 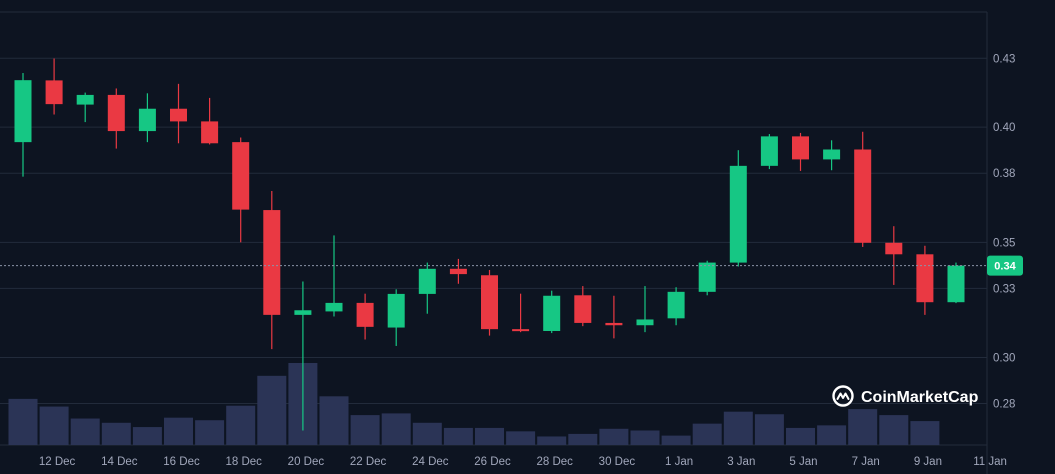 What do you see at coordinates (1004, 128) in the screenshot?
I see `y-tick-label: 0.40` at bounding box center [1004, 128].